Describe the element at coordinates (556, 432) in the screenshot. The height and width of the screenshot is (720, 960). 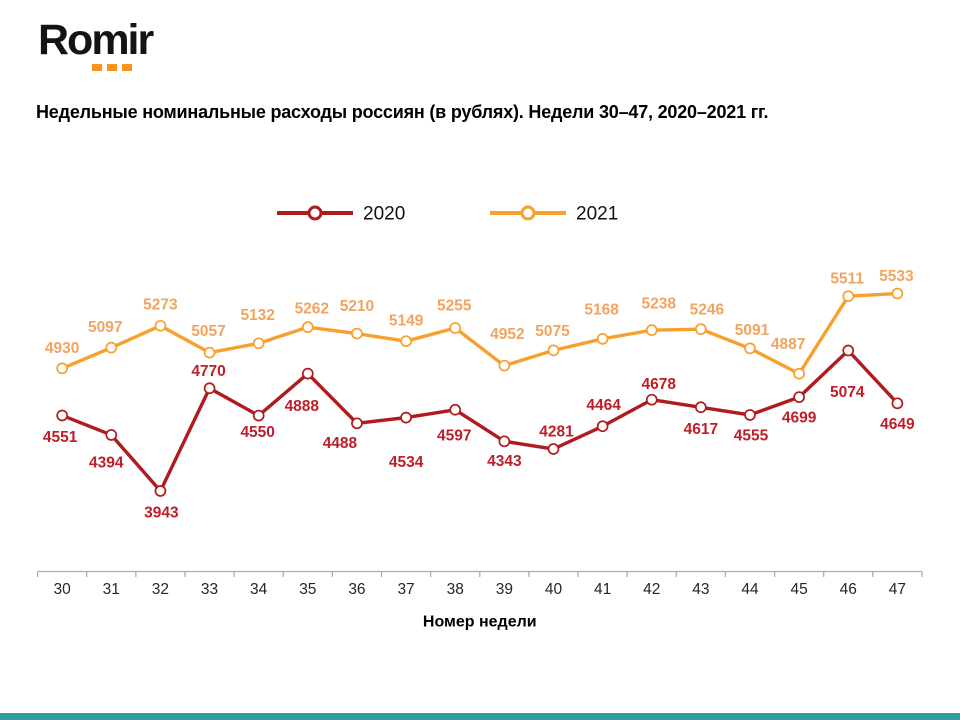
I see `data-label: 4281` at that location.